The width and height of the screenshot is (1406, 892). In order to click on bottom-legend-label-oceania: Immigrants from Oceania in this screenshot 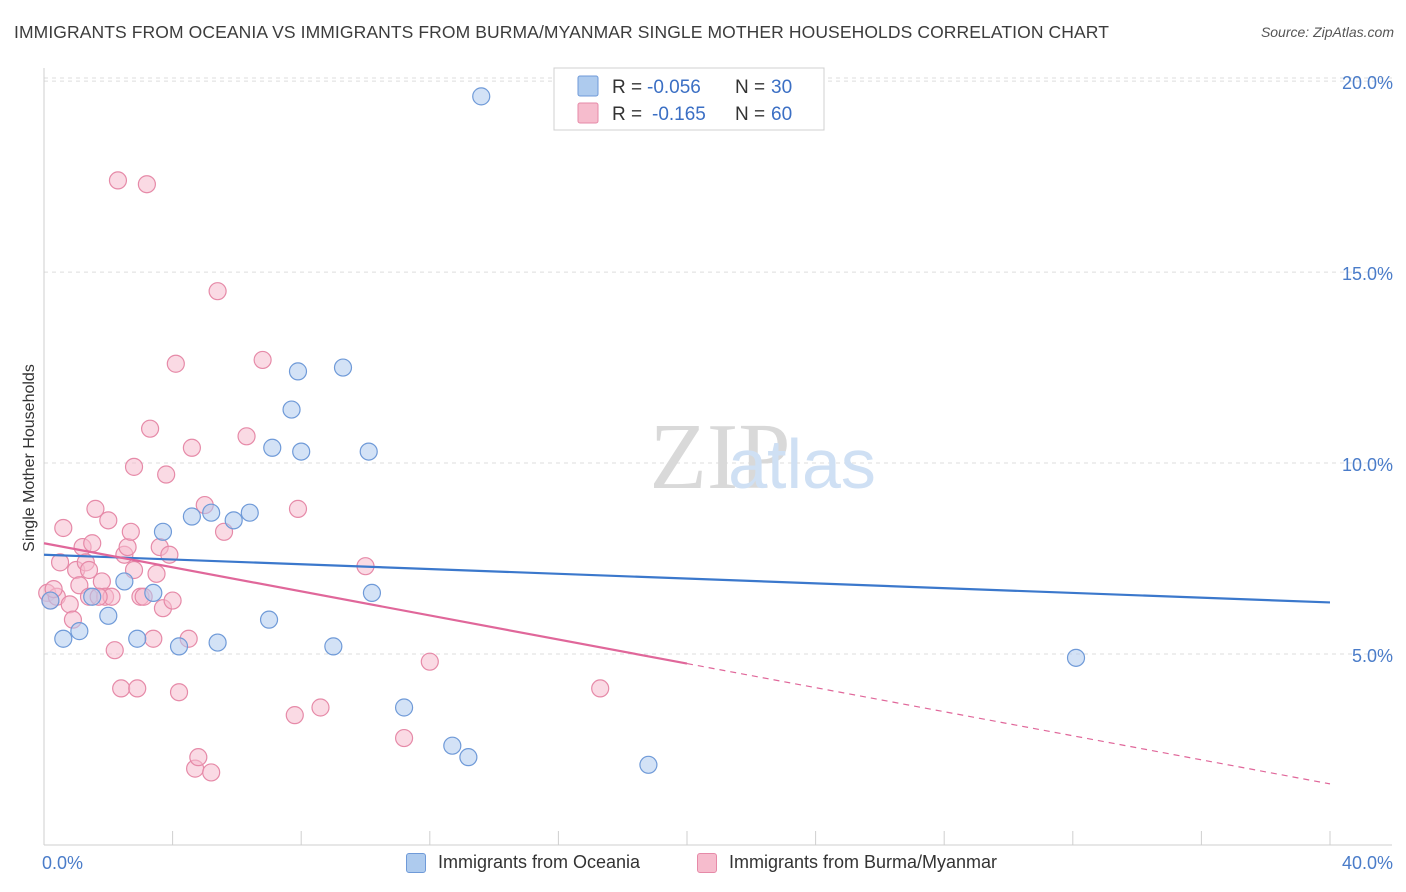, I will do `click(539, 862)`.